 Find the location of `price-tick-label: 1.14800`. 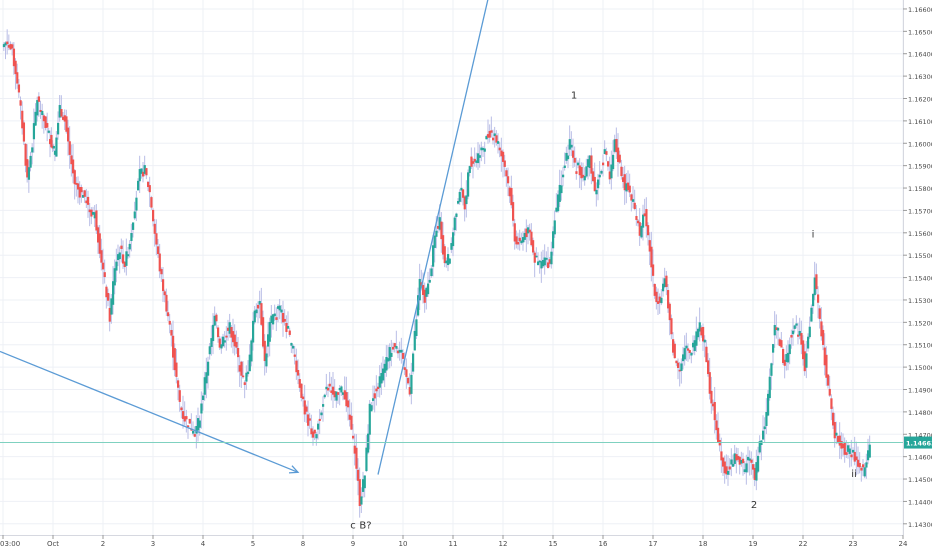

price-tick-label: 1.14800 is located at coordinates (920, 413).